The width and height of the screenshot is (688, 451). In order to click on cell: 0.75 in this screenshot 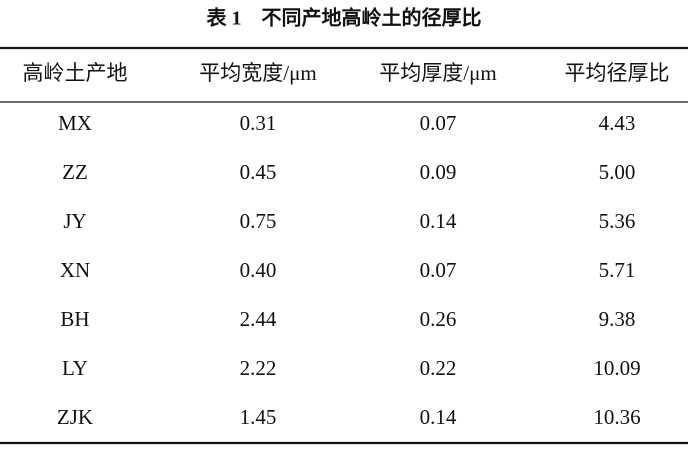, I will do `click(258, 221)`.